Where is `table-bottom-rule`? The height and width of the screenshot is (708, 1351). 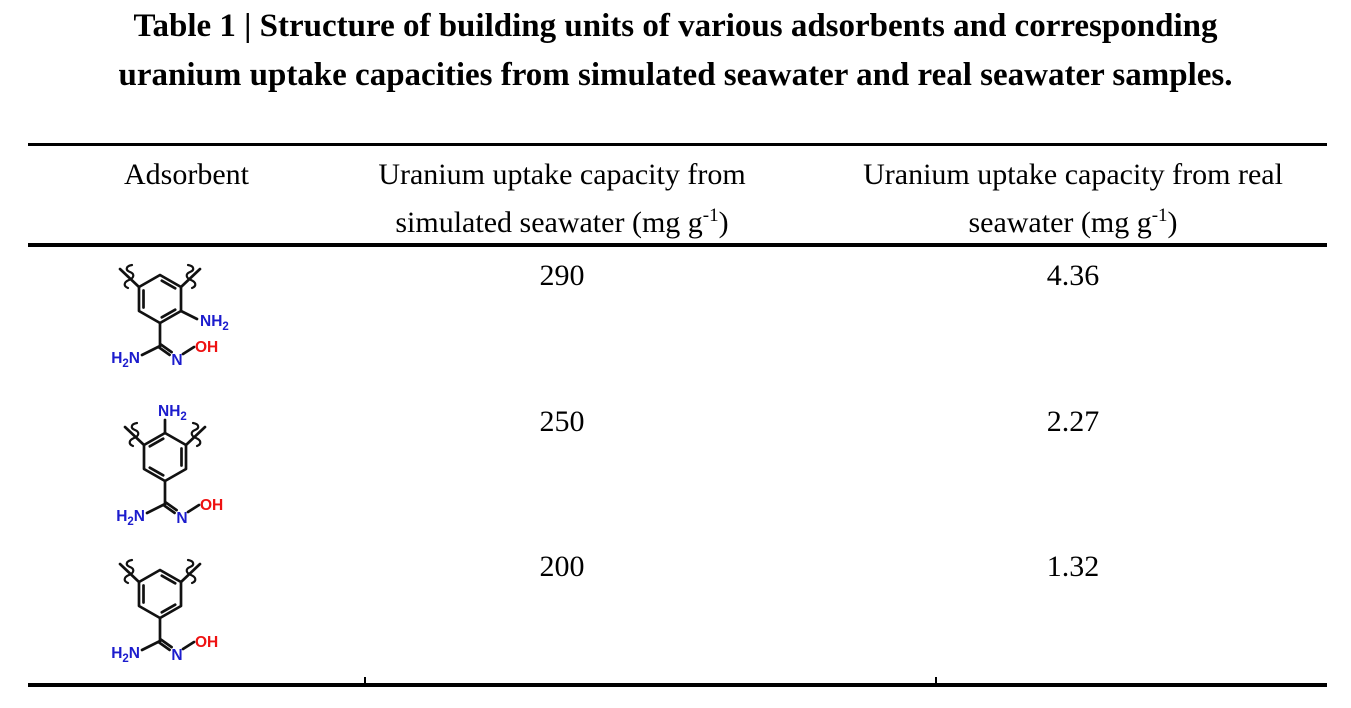 table-bottom-rule is located at coordinates (677, 685).